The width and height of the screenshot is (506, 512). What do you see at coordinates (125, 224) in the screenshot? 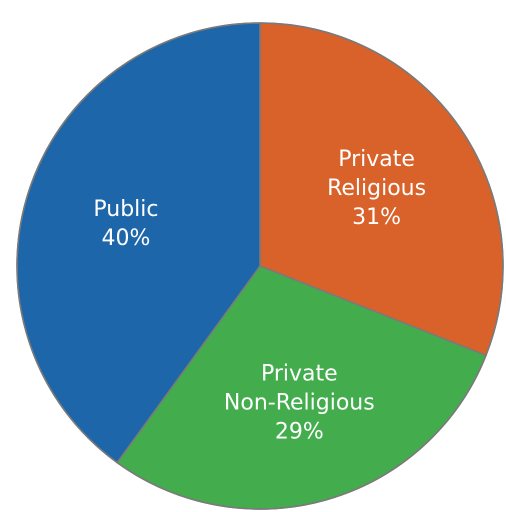
I see `slice-label-public: Public 40%` at bounding box center [125, 224].